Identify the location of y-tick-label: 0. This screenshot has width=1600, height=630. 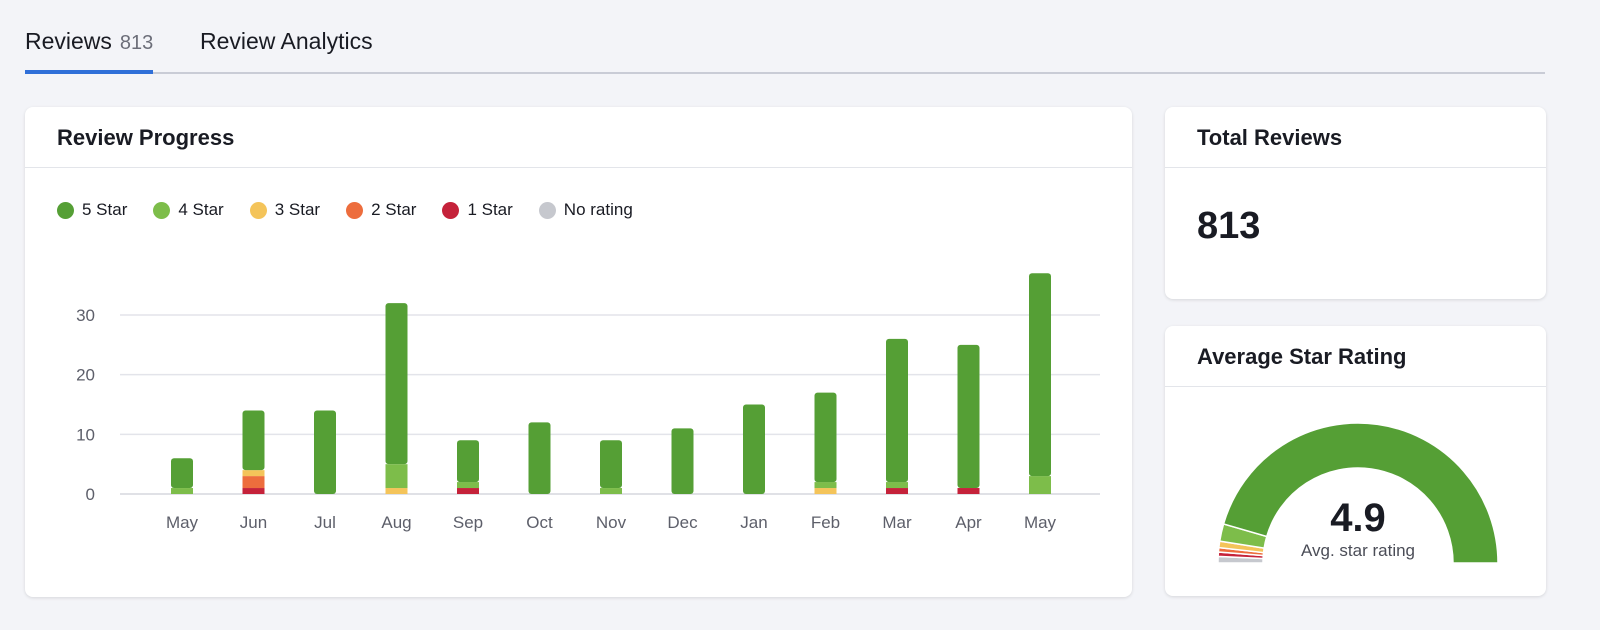
(90, 494).